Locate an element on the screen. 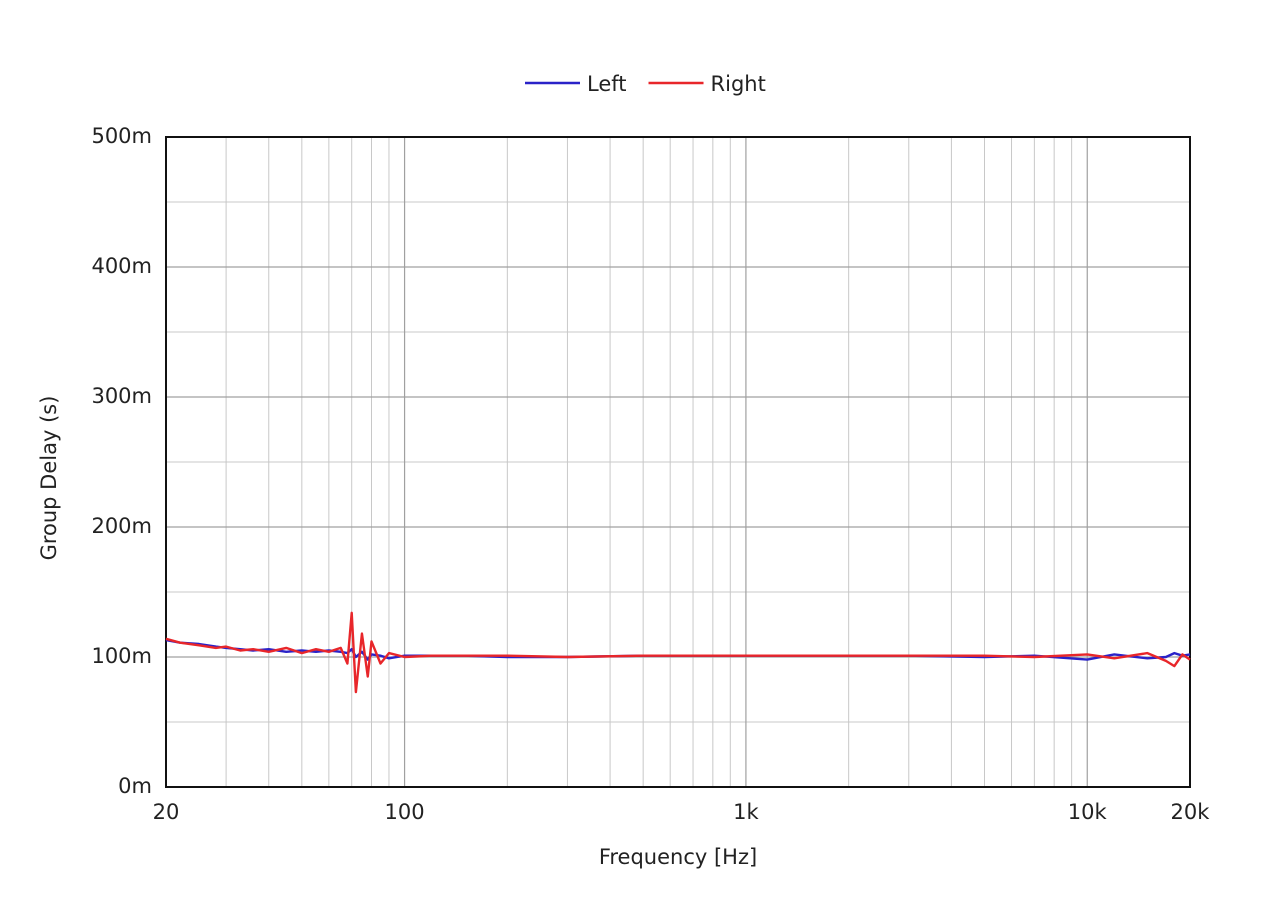 This screenshot has width=1280, height=907. legend-label: Right is located at coordinates (738, 84).